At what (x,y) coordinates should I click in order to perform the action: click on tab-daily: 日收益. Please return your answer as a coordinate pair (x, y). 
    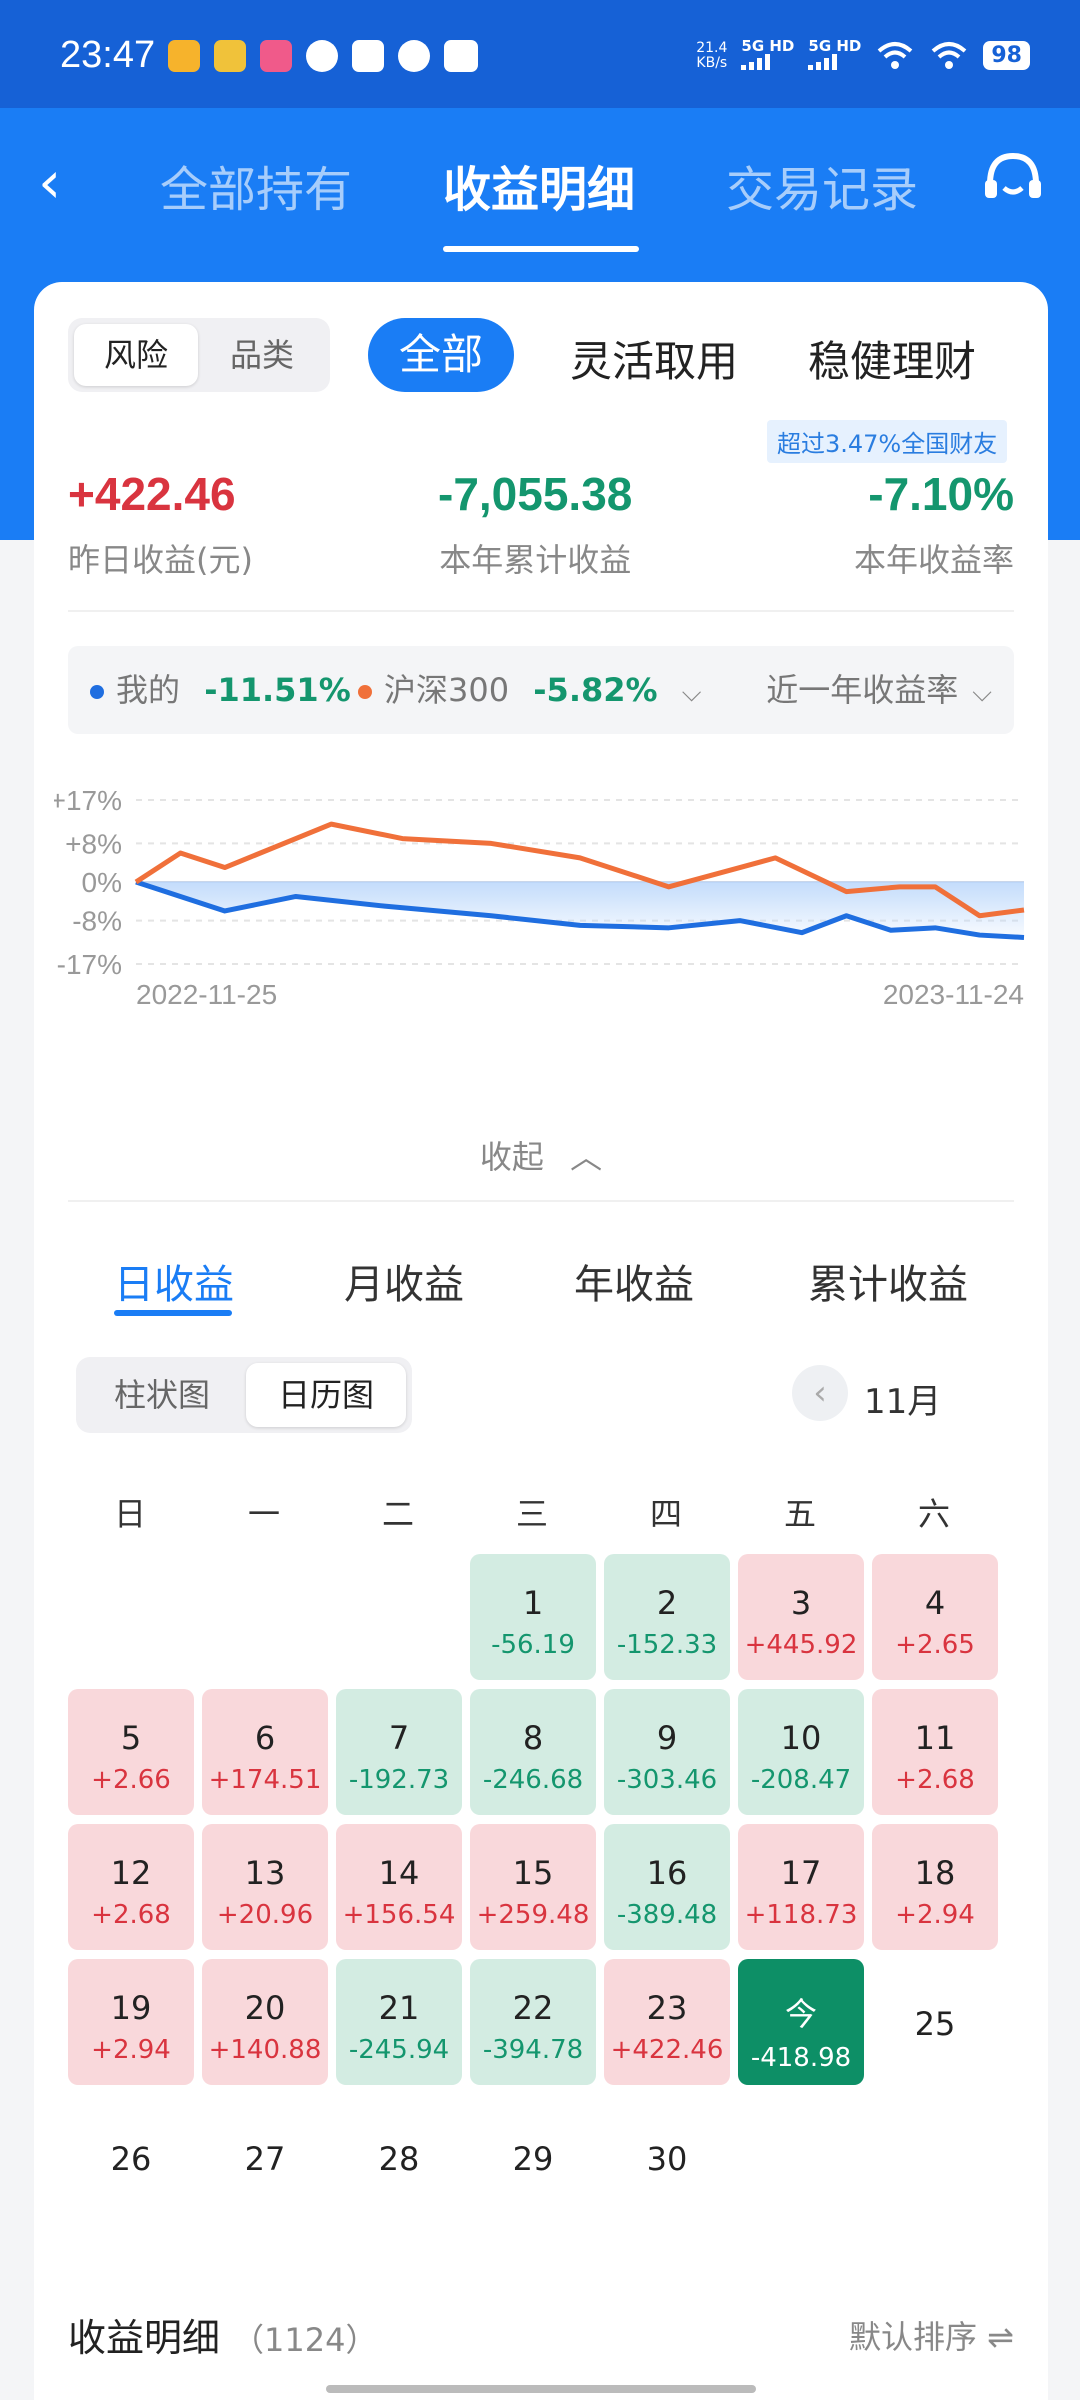
    Looking at the image, I should click on (174, 1285).